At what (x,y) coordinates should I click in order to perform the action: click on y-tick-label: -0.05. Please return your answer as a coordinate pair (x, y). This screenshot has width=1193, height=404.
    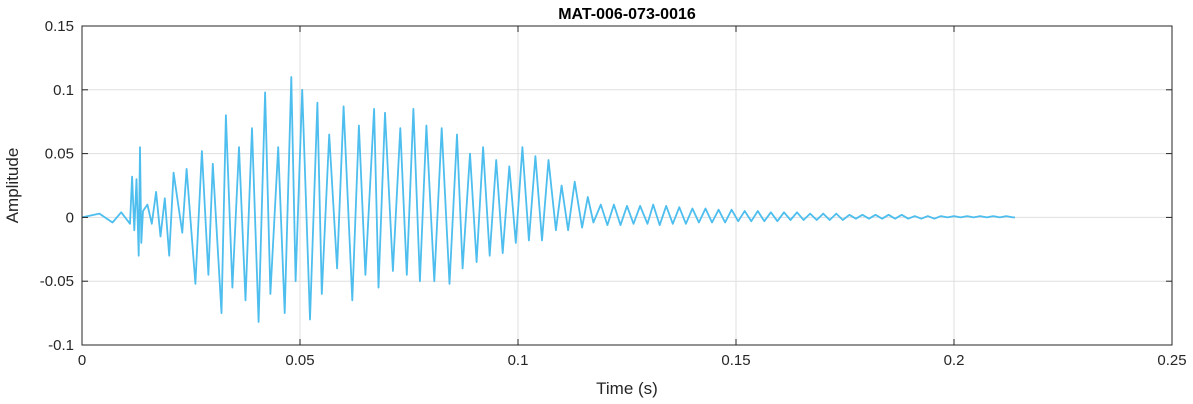
    Looking at the image, I should click on (57, 281).